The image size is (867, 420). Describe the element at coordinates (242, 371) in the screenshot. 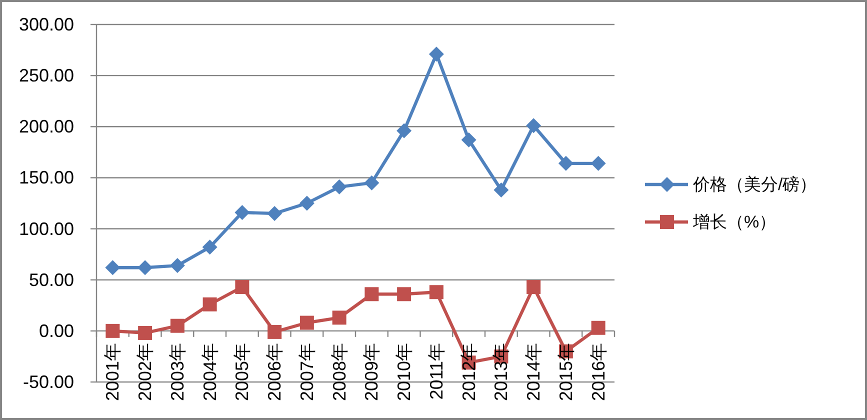

I see `x-tick-label: 2005年` at that location.